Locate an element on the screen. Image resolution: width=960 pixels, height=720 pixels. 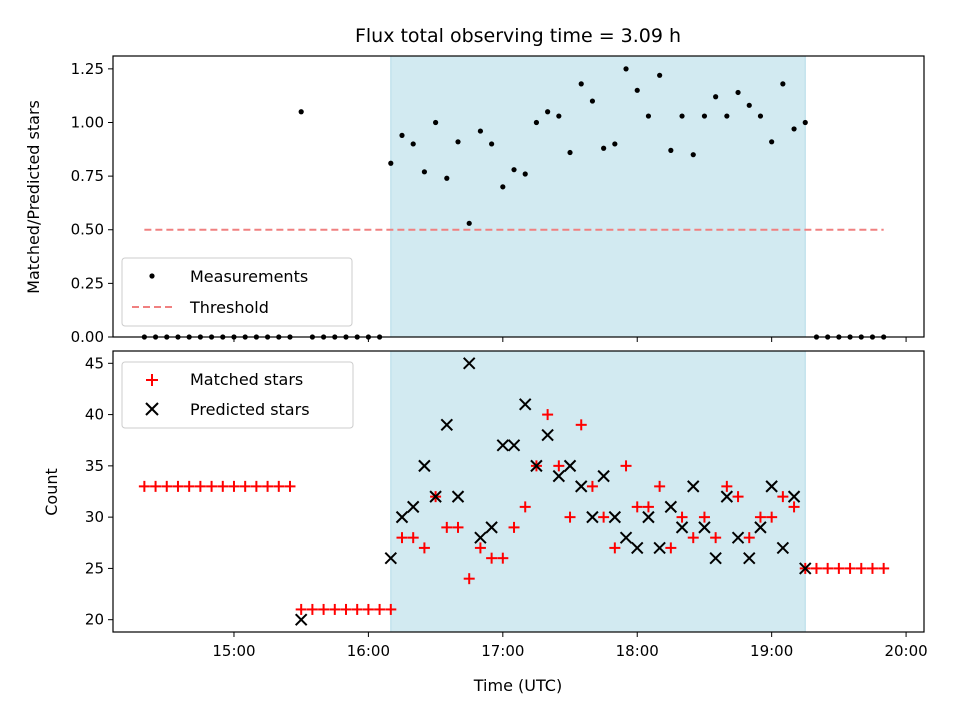
y-tick-label: 35 is located at coordinates (94, 466).